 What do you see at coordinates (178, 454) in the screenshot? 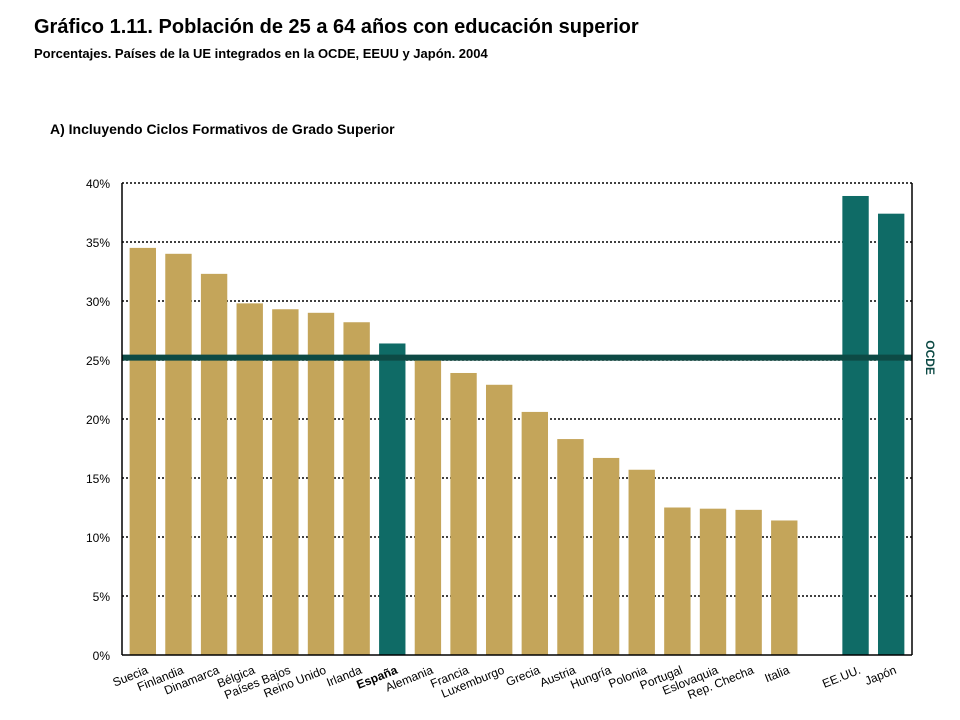
I see `bar-finlandia` at bounding box center [178, 454].